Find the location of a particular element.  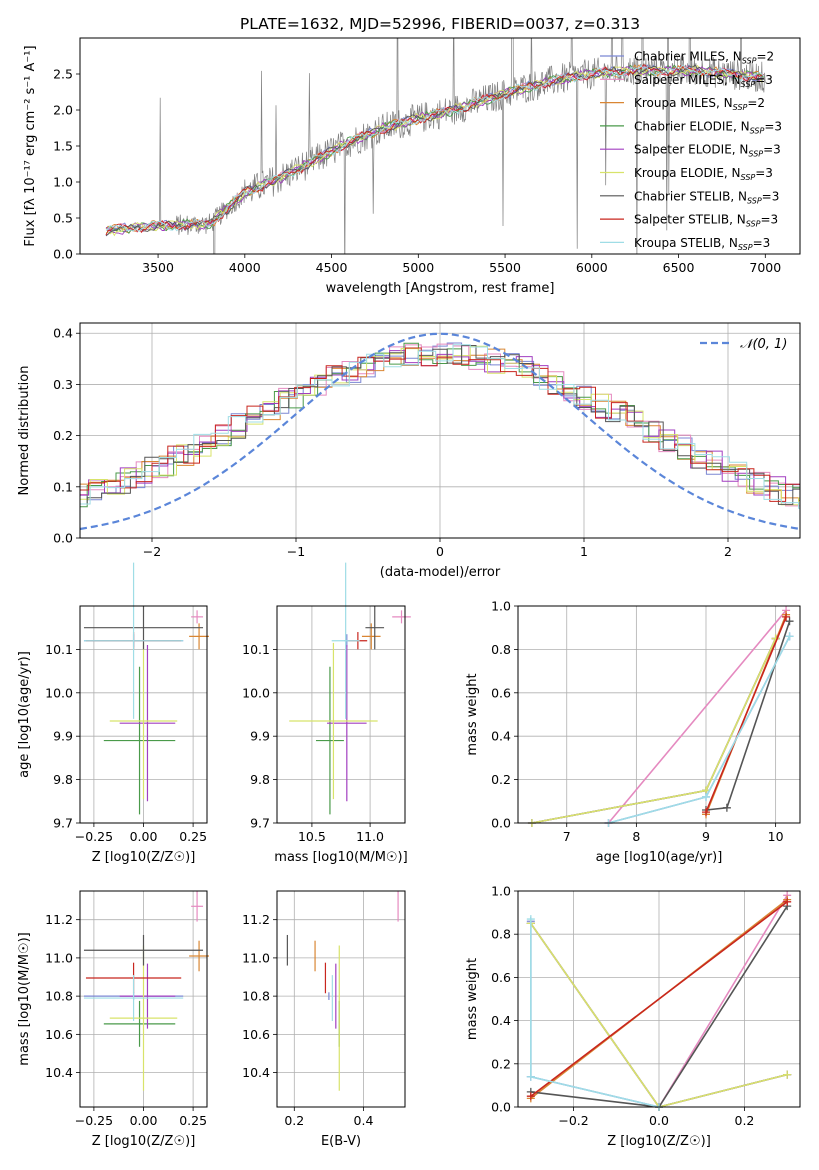

histogram-kroupa_miles is located at coordinates (440, 424).